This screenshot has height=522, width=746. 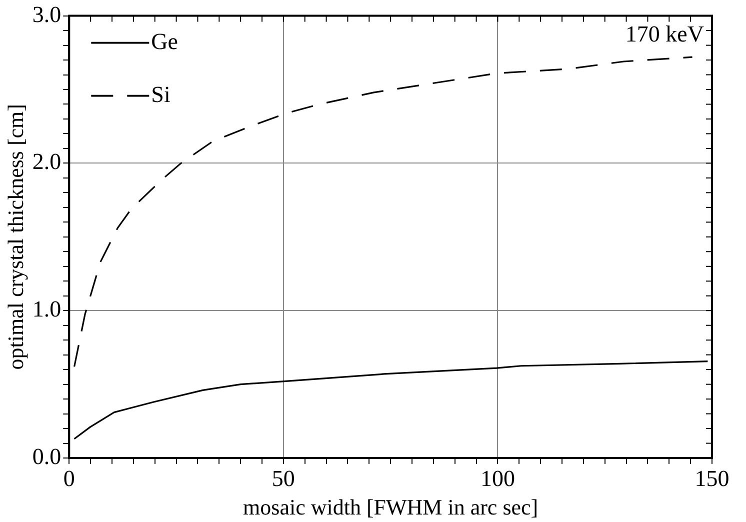 What do you see at coordinates (164, 41) in the screenshot?
I see `legend-label: Ge` at bounding box center [164, 41].